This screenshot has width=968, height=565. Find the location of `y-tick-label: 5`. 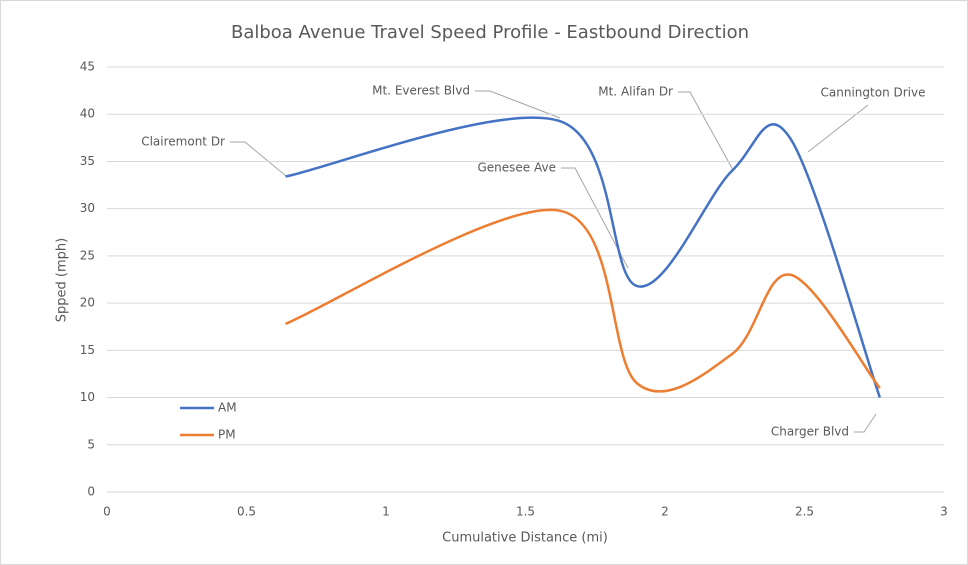

y-tick-label: 5 is located at coordinates (91, 444).